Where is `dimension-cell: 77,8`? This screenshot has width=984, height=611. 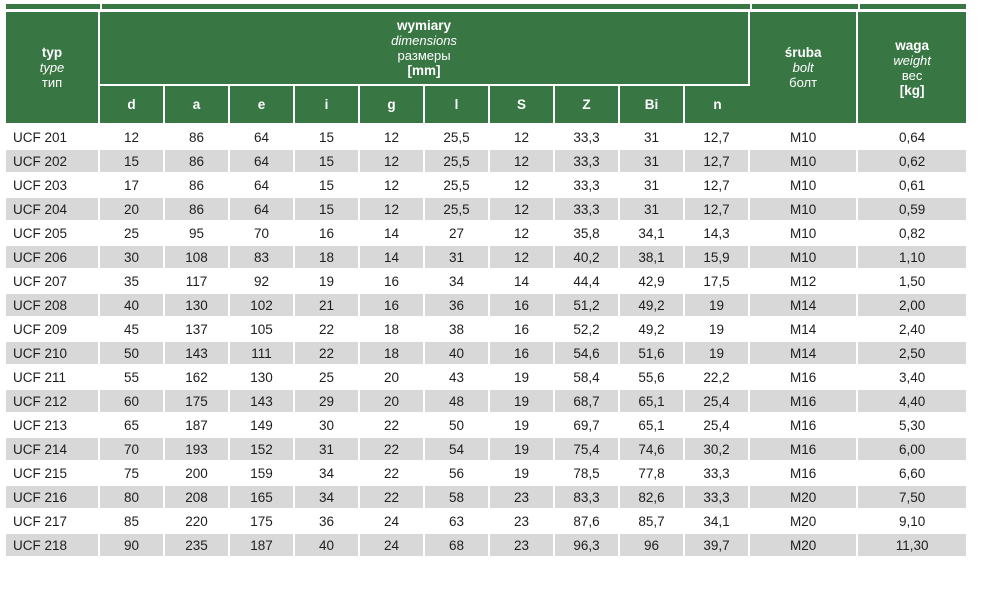
dimension-cell: 77,8 is located at coordinates (652, 474).